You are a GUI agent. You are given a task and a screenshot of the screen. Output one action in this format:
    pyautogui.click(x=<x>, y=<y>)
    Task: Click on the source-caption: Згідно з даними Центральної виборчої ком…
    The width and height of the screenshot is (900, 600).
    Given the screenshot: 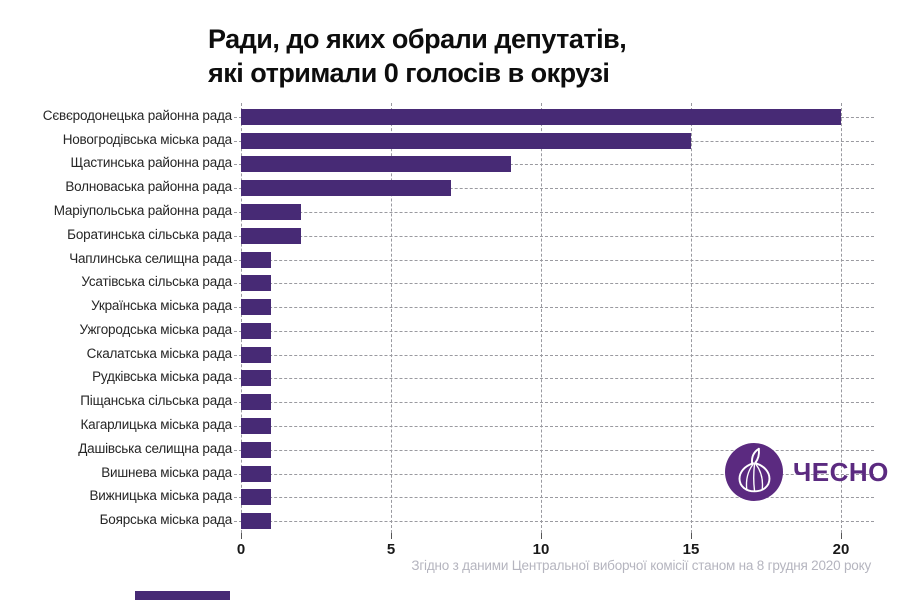 What is the action you would take?
    pyautogui.click(x=641, y=565)
    